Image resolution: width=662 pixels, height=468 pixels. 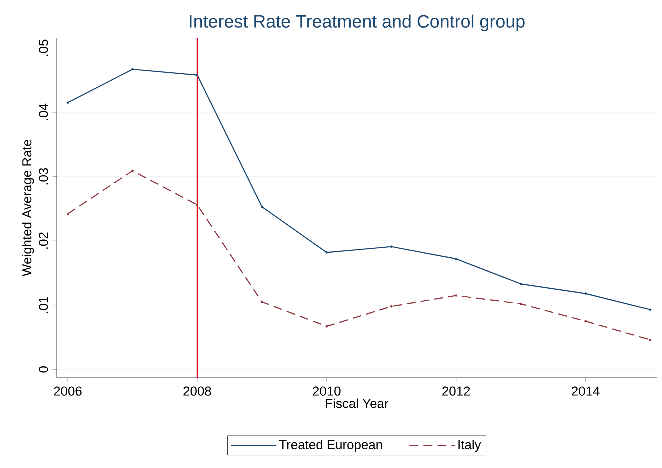 I want to click on y-tick-label: .02, so click(x=43, y=240).